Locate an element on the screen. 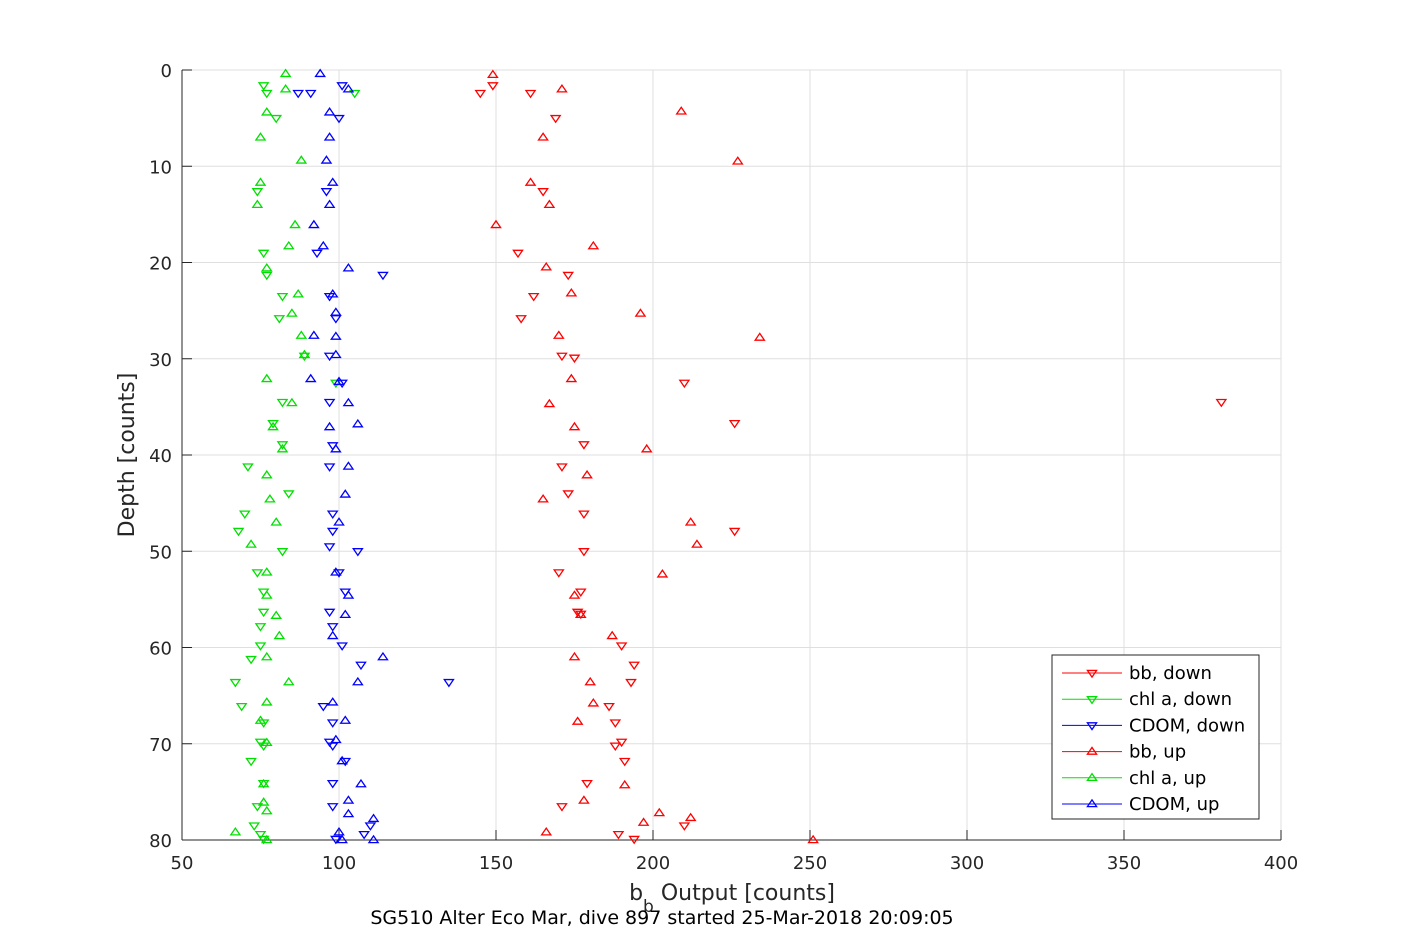 This screenshot has height=945, width=1417. x-tick-label: 100 is located at coordinates (339, 863).